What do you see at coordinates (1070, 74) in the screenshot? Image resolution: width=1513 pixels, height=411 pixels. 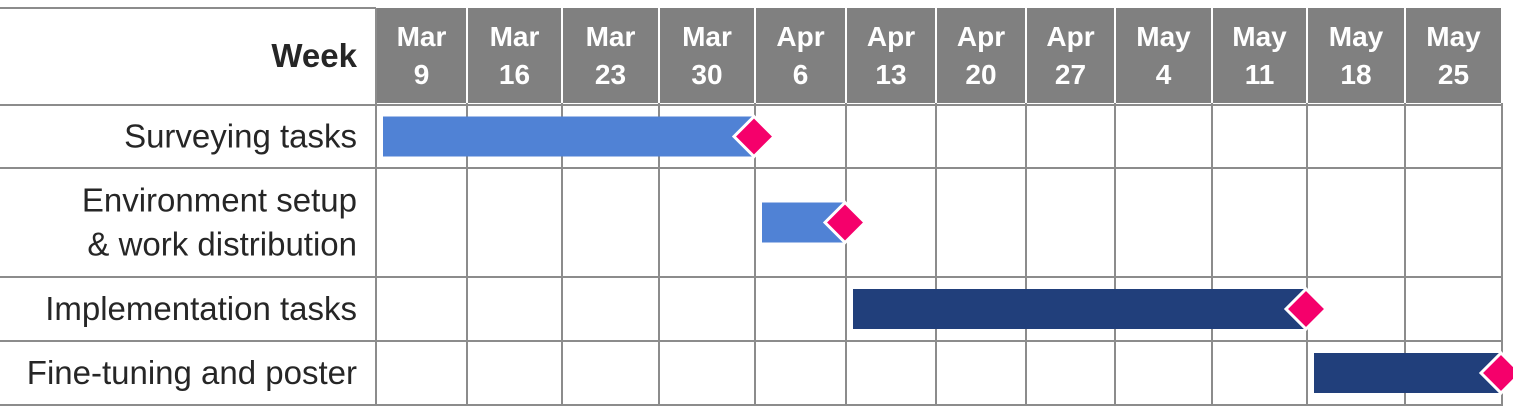 I see `week-day-label: 27` at bounding box center [1070, 74].